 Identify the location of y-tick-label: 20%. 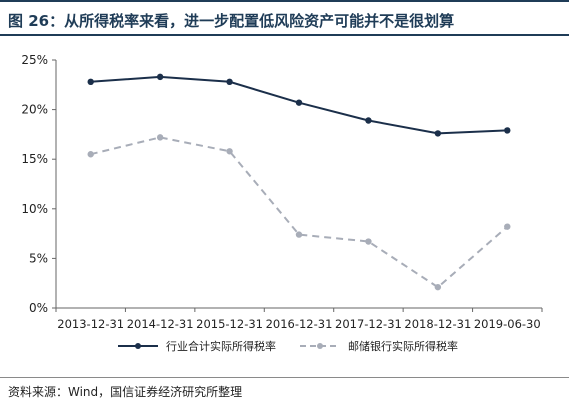
(34, 110).